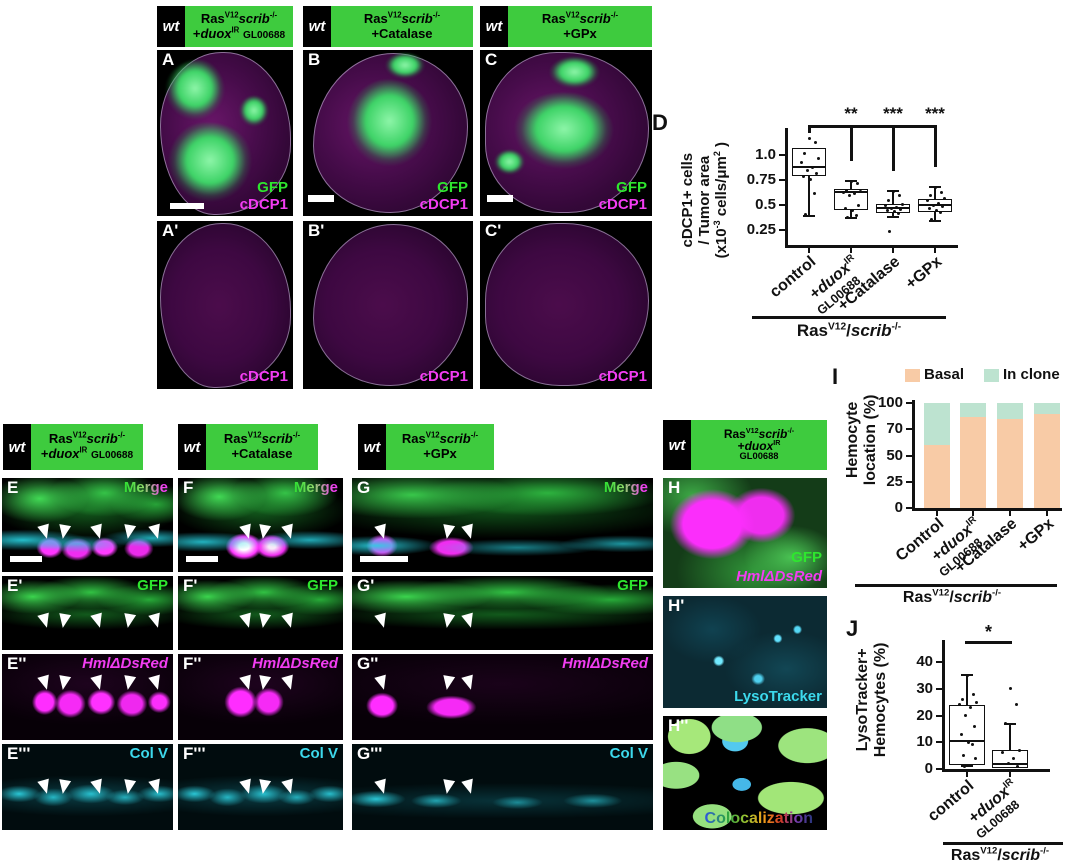  Describe the element at coordinates (761, 229) in the screenshot. I see `y-tick-label: 0.25` at that location.